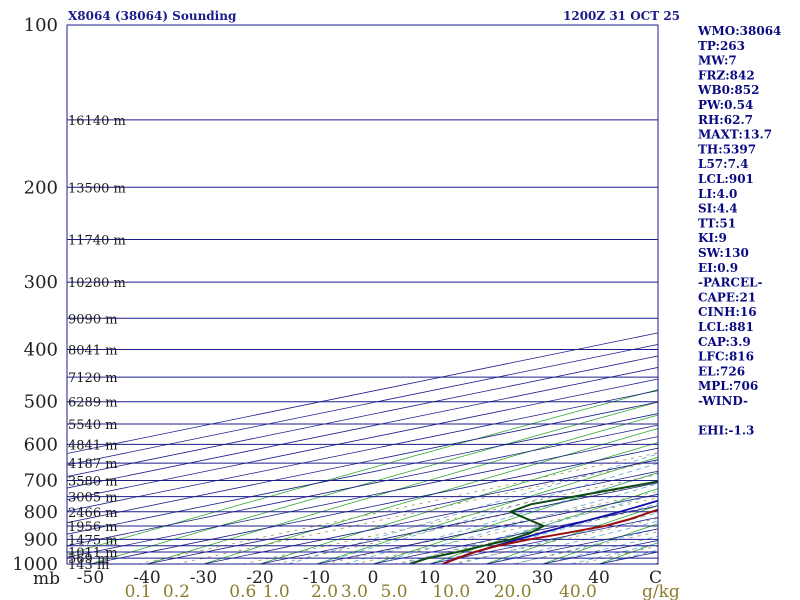 The height and width of the screenshot is (600, 800). I want to click on height-label: 1011 m, so click(93, 553).